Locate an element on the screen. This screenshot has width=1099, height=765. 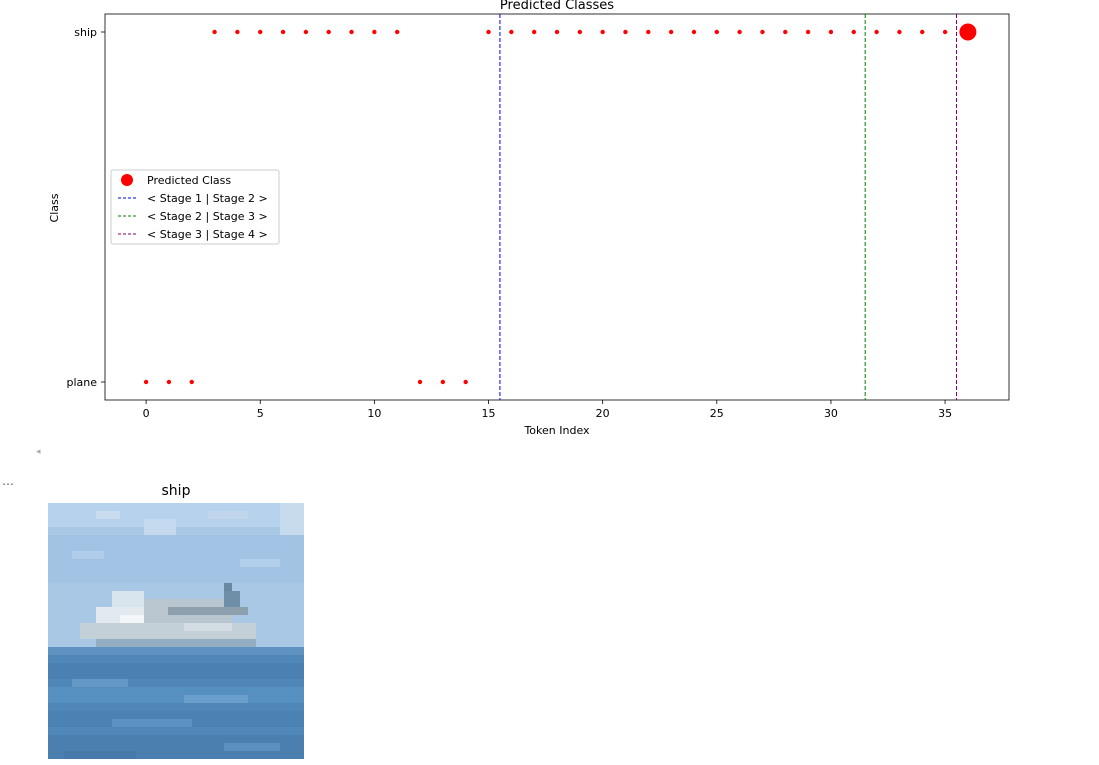
image-title: ship is located at coordinates (176, 491).